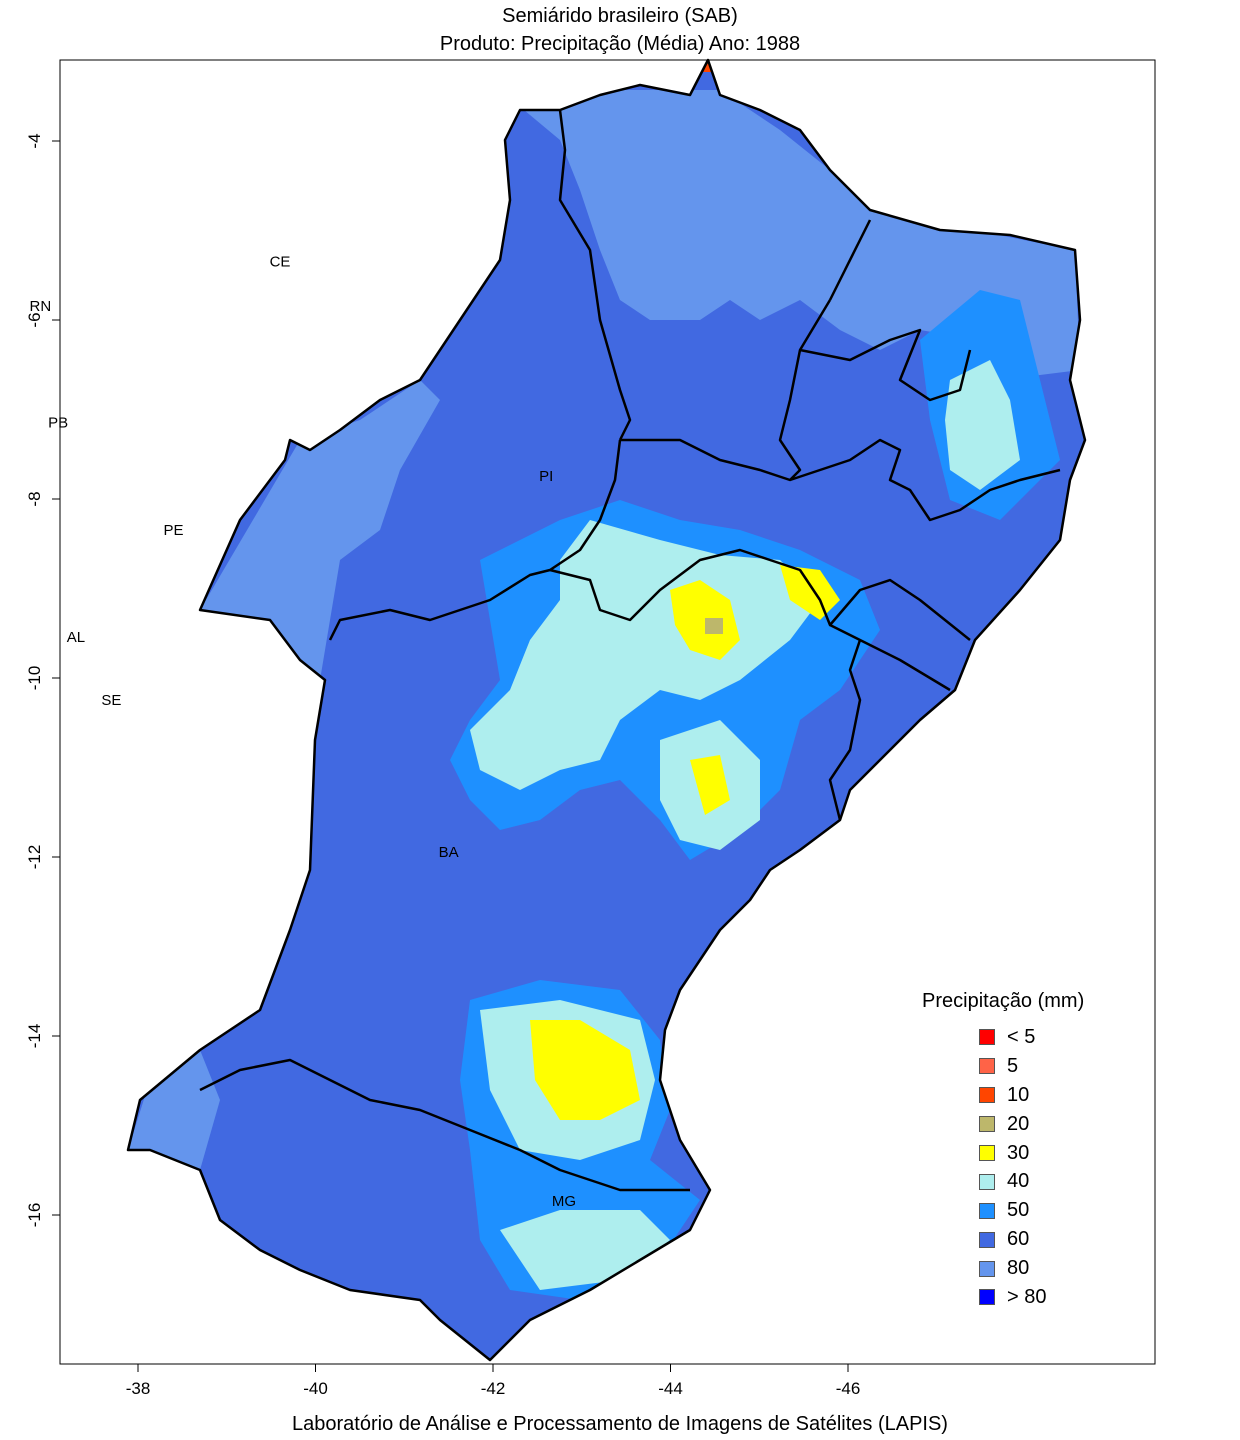  I want to click on y-tick-label: -4, so click(34, 140).